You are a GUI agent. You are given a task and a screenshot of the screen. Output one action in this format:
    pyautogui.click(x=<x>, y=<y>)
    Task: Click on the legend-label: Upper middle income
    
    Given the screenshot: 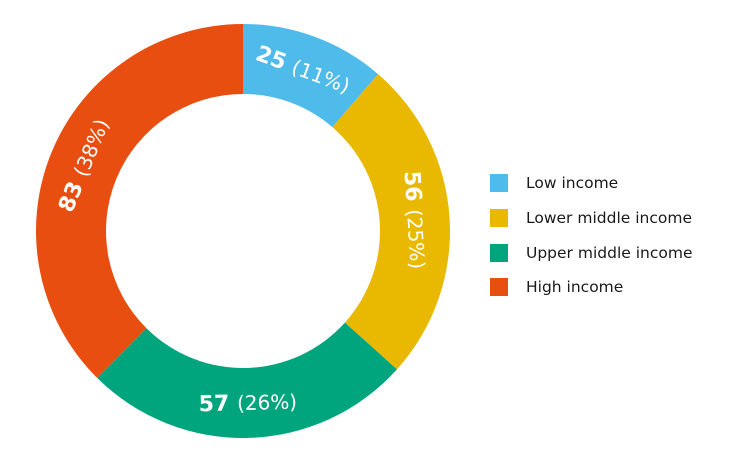 What is the action you would take?
    pyautogui.click(x=609, y=252)
    